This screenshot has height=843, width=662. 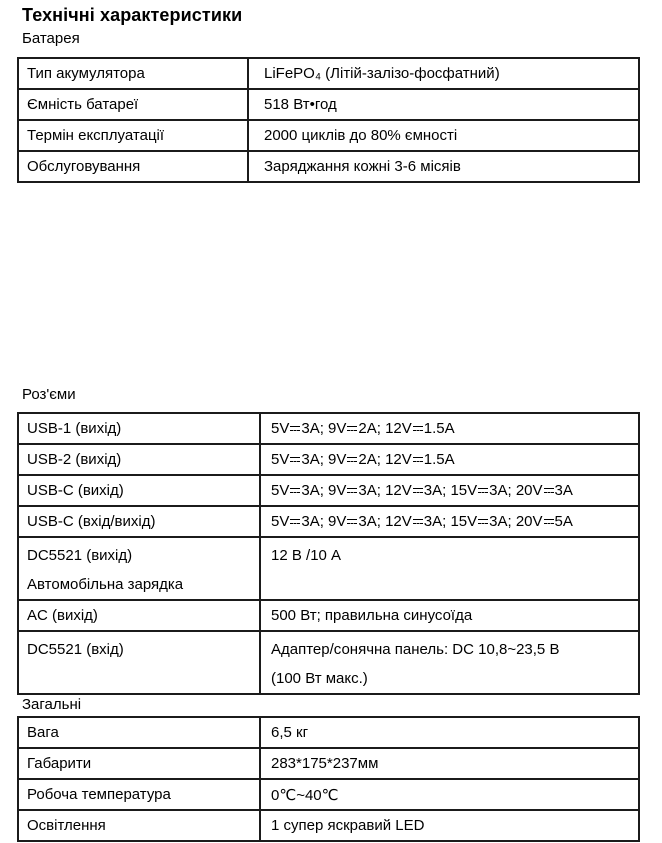 What do you see at coordinates (133, 135) in the screenshot?
I see `spec-name-cell: Термін експлуатації` at bounding box center [133, 135].